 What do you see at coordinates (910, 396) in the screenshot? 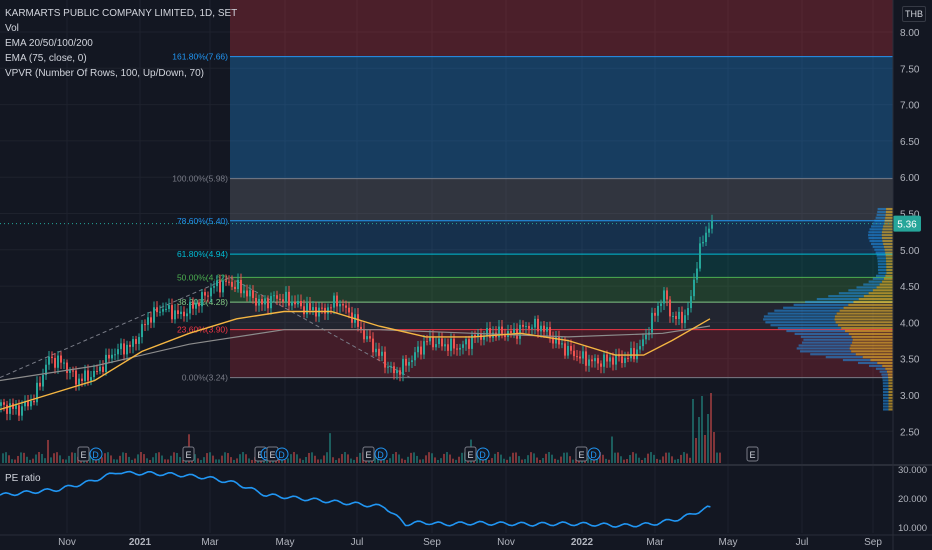
I see `y-tick-label: 3.00` at bounding box center [910, 396].